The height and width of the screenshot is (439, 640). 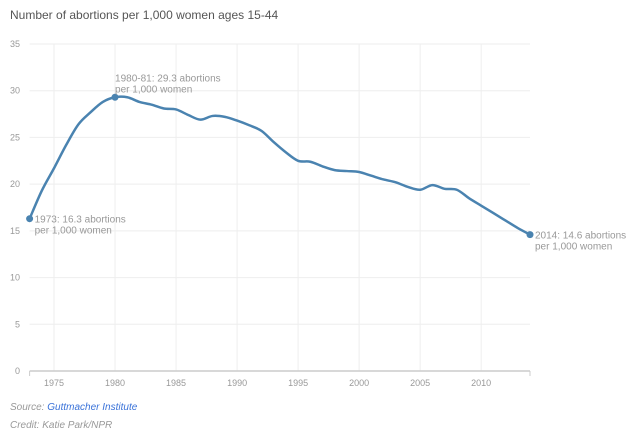 What do you see at coordinates (176, 383) in the screenshot?
I see `x-tick-label: 1985` at bounding box center [176, 383].